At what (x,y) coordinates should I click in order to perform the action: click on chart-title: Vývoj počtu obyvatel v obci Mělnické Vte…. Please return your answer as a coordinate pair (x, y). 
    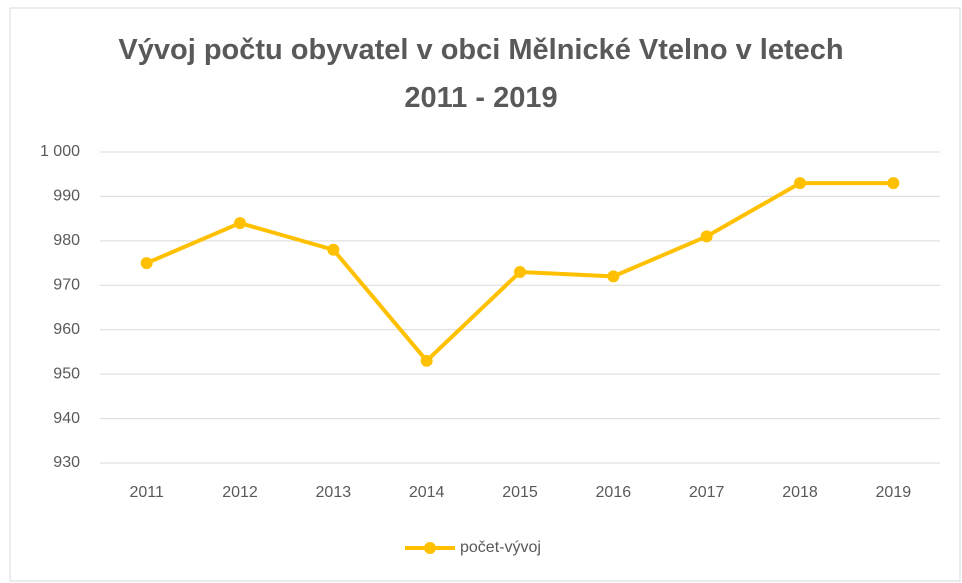
    Looking at the image, I should click on (481, 74).